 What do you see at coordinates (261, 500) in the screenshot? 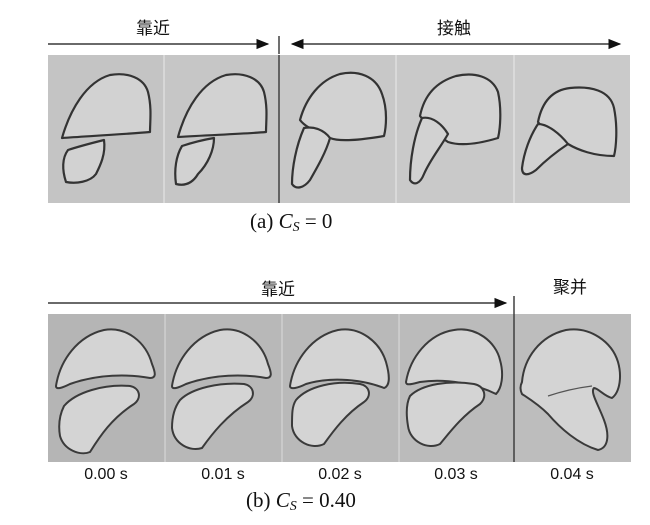
I see `caption-b-prefix: (b)` at bounding box center [261, 500].